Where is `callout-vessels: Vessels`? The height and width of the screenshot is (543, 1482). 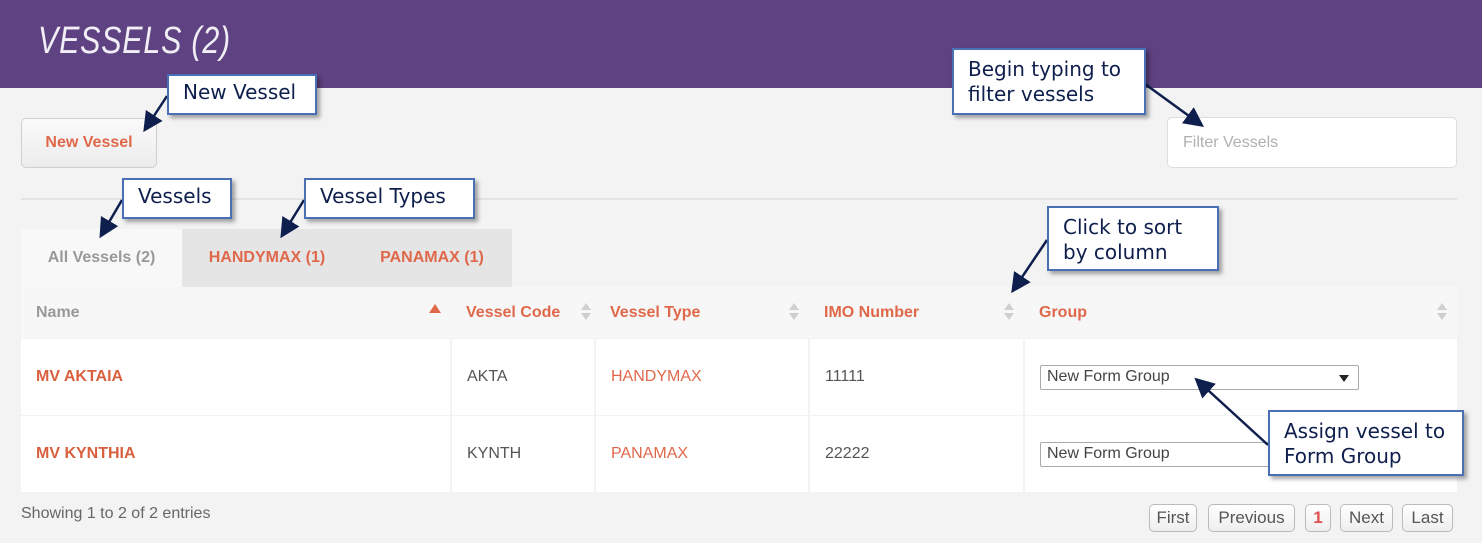
callout-vessels: Vessels is located at coordinates (177, 198).